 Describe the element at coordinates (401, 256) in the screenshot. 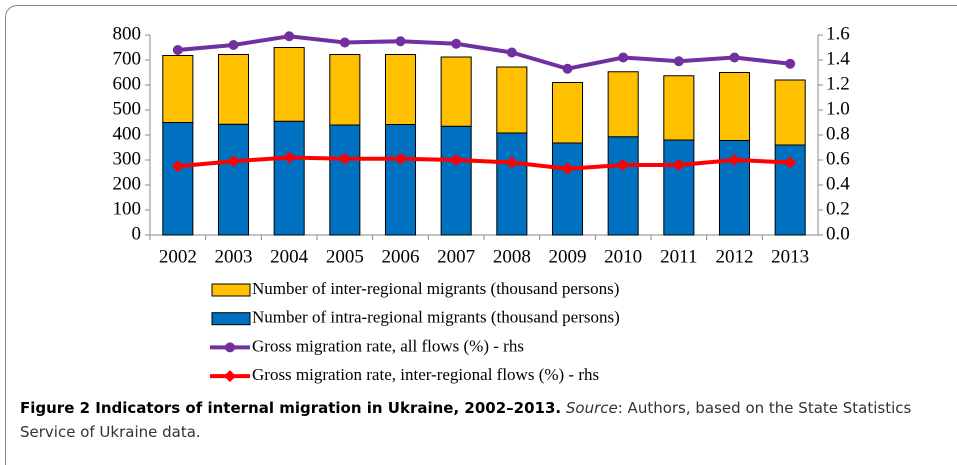

I see `x-tick-label: 2006` at that location.